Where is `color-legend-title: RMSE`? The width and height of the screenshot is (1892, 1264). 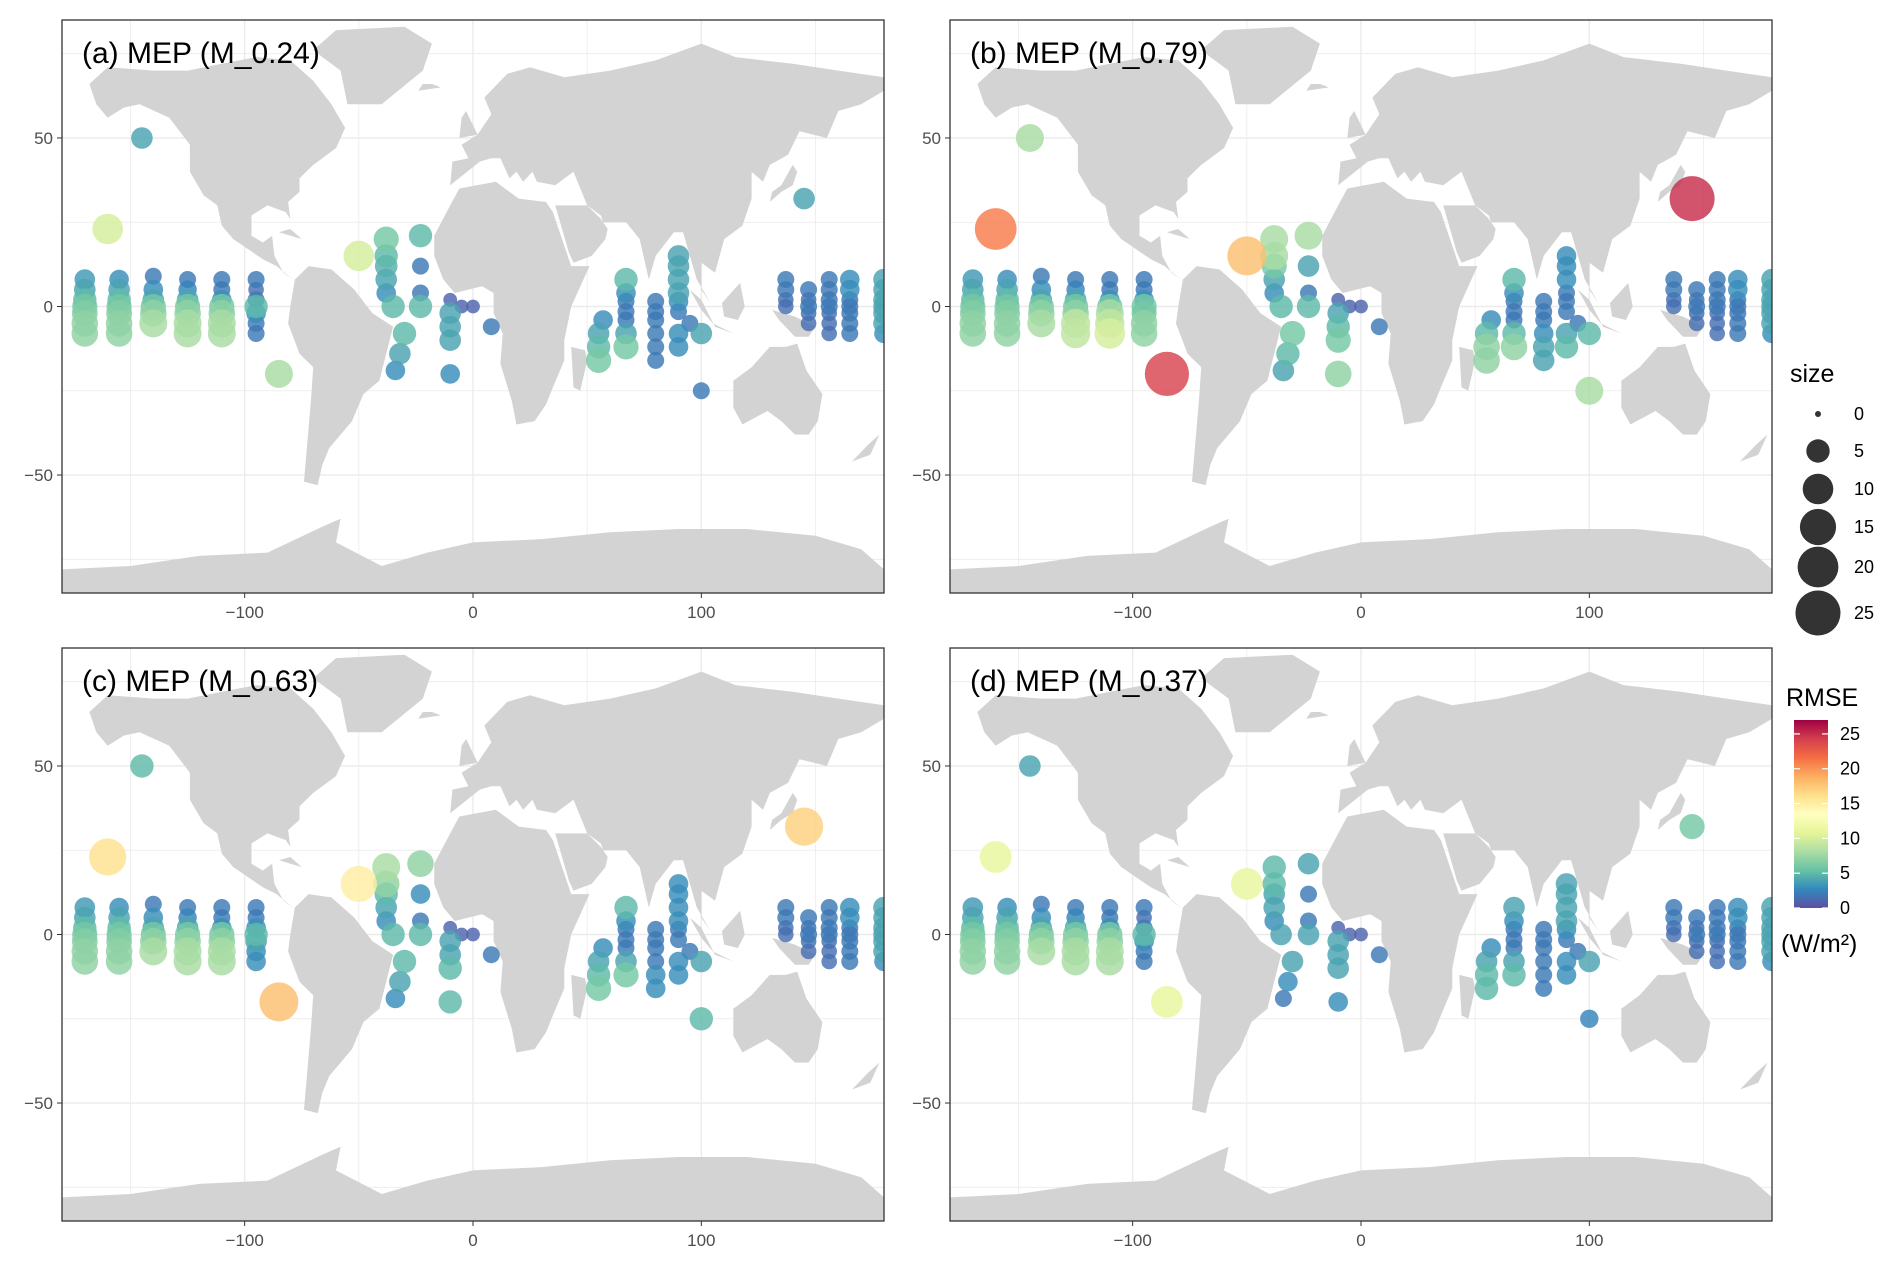 color-legend-title: RMSE is located at coordinates (1822, 698).